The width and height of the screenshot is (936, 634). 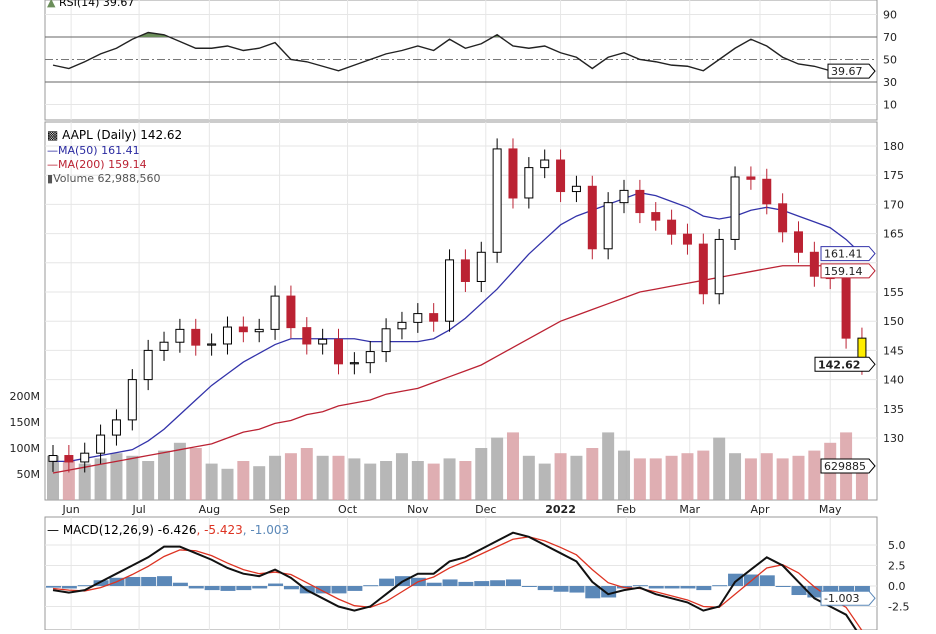 What do you see at coordinates (456, 582) in the screenshot?
I see `macd-line` at bounding box center [456, 582].